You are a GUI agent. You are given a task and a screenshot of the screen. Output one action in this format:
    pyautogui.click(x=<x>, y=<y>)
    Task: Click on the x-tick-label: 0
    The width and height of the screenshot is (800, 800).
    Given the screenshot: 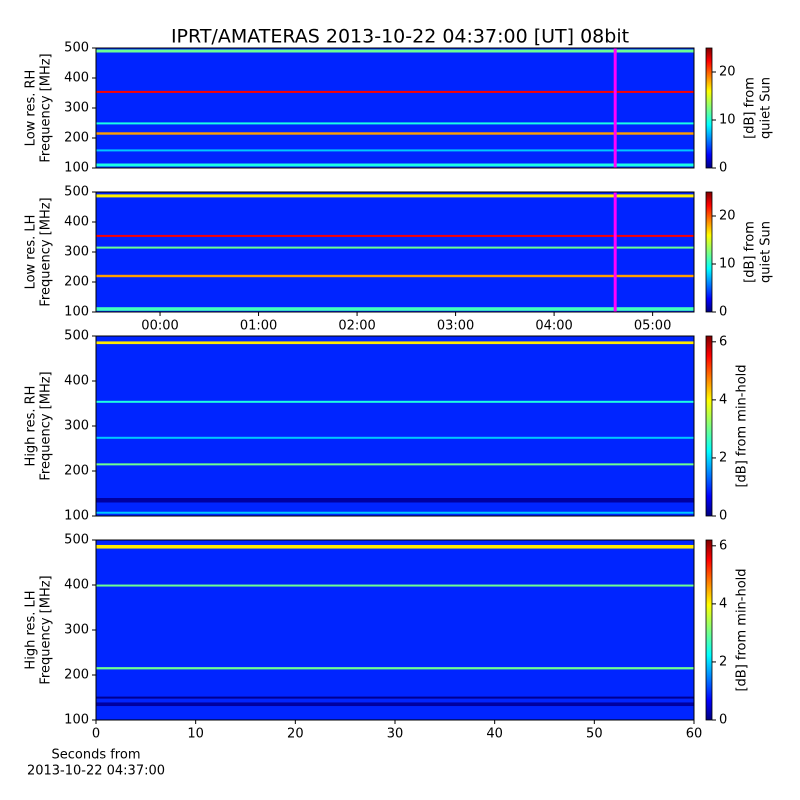 What is the action you would take?
    pyautogui.click(x=96, y=734)
    